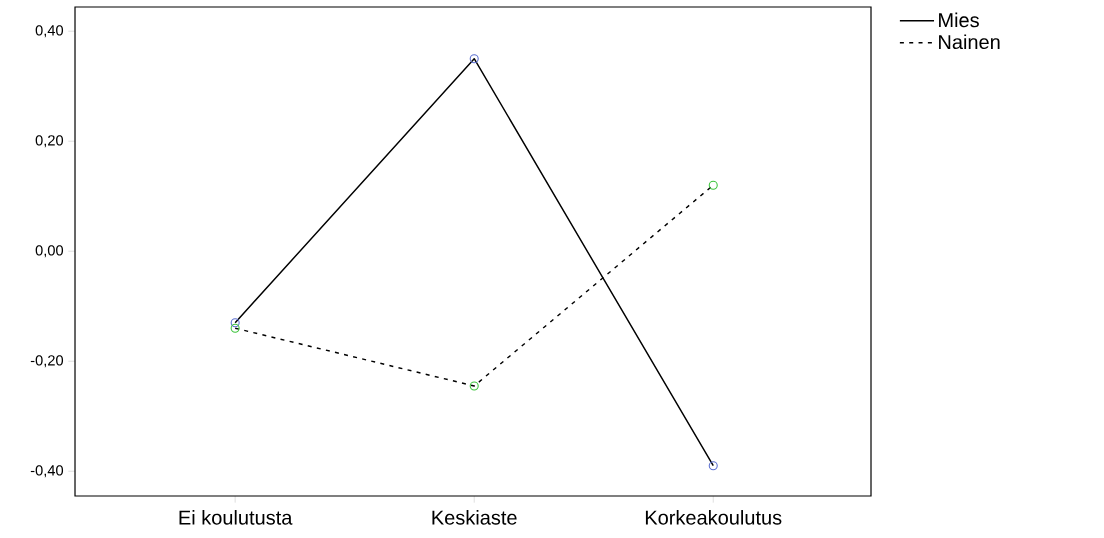 This screenshot has height=538, width=1104. Describe the element at coordinates (236, 517) in the screenshot. I see `x-tick-label: Ei koulutusta` at that location.